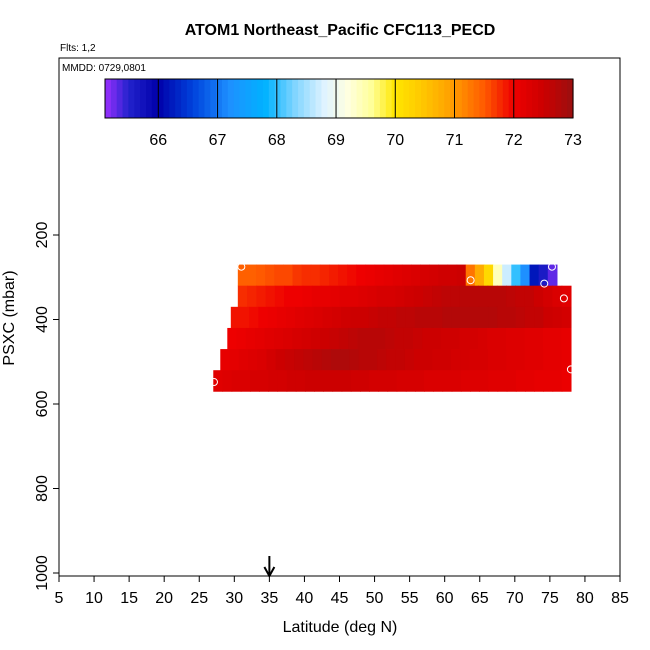  Describe the element at coordinates (620, 598) in the screenshot. I see `x-tick-label: 85` at that location.